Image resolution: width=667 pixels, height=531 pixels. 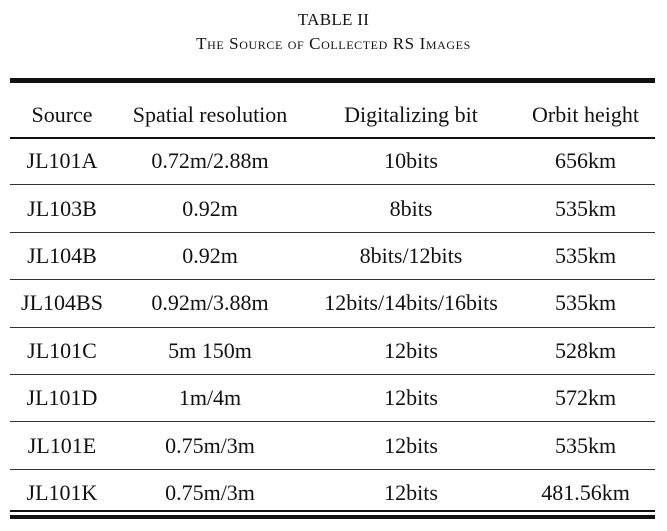 What do you see at coordinates (62, 398) in the screenshot?
I see `cell-source: JL101D` at bounding box center [62, 398].